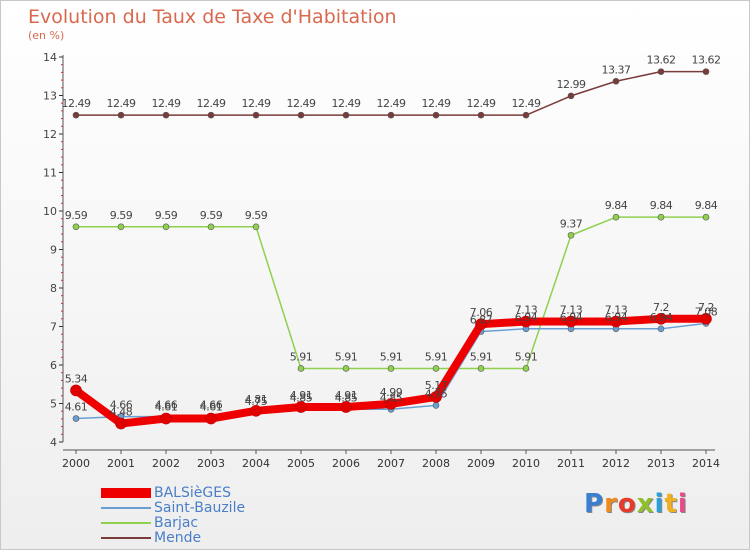 Image resolution: width=750 pixels, height=550 pixels. What do you see at coordinates (391, 463) in the screenshot?
I see `x-tick-label: 2007` at bounding box center [391, 463].